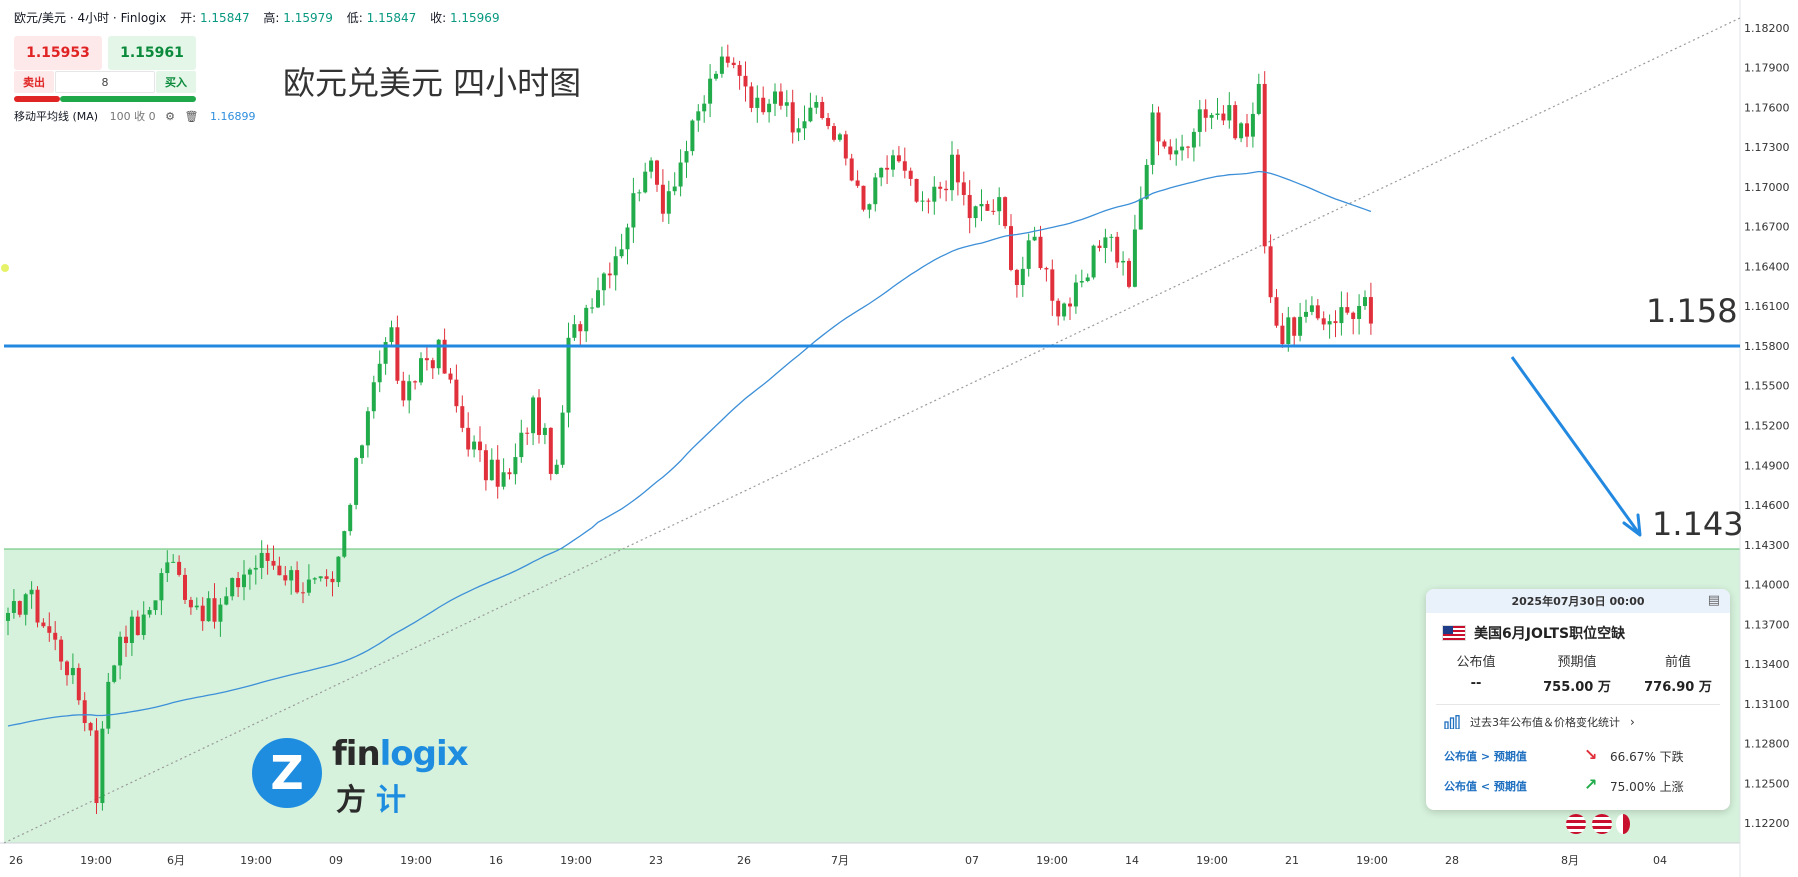 This screenshot has width=1798, height=877. I want to click on previous-column: 前值 776.90 万, so click(1678, 673).